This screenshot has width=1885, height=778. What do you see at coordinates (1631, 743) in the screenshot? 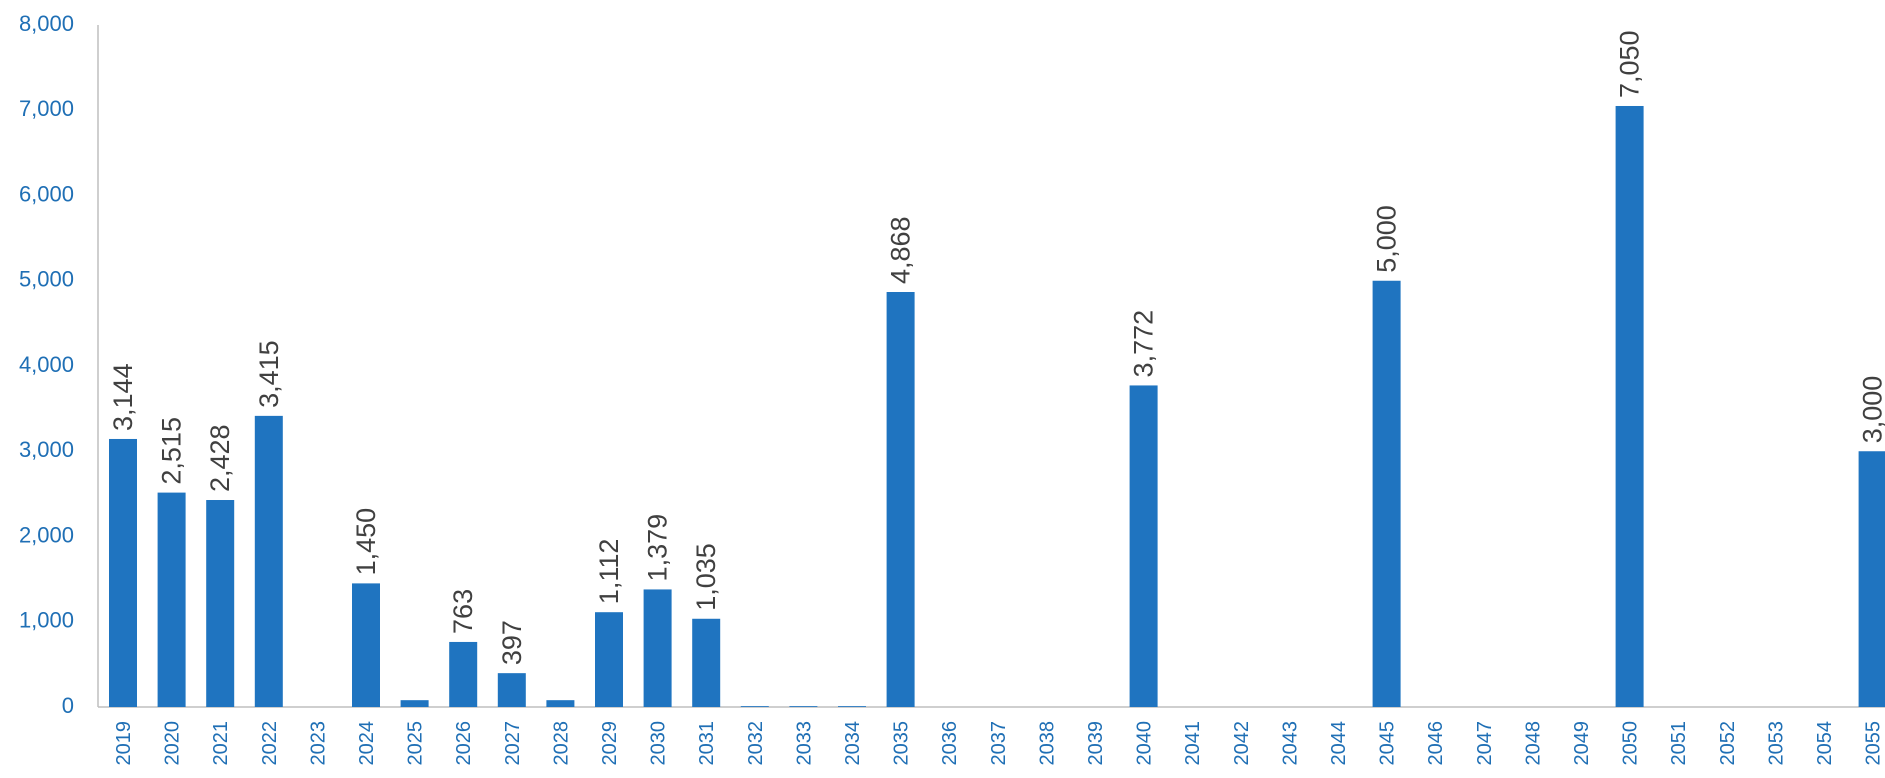
I see `x-tick-label: 2050` at bounding box center [1631, 743].